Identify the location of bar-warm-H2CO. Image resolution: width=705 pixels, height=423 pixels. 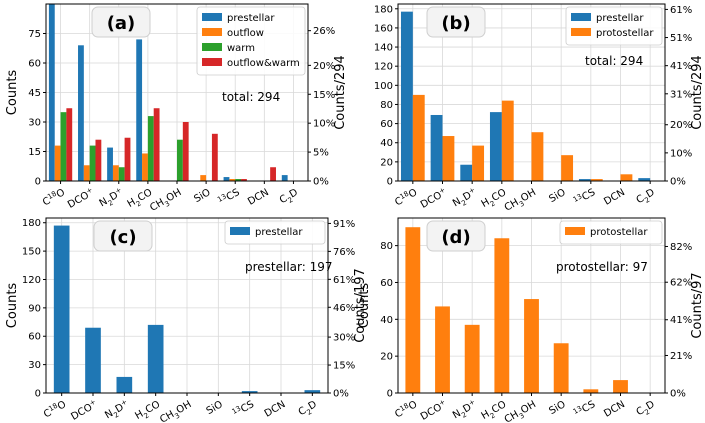
(150, 148).